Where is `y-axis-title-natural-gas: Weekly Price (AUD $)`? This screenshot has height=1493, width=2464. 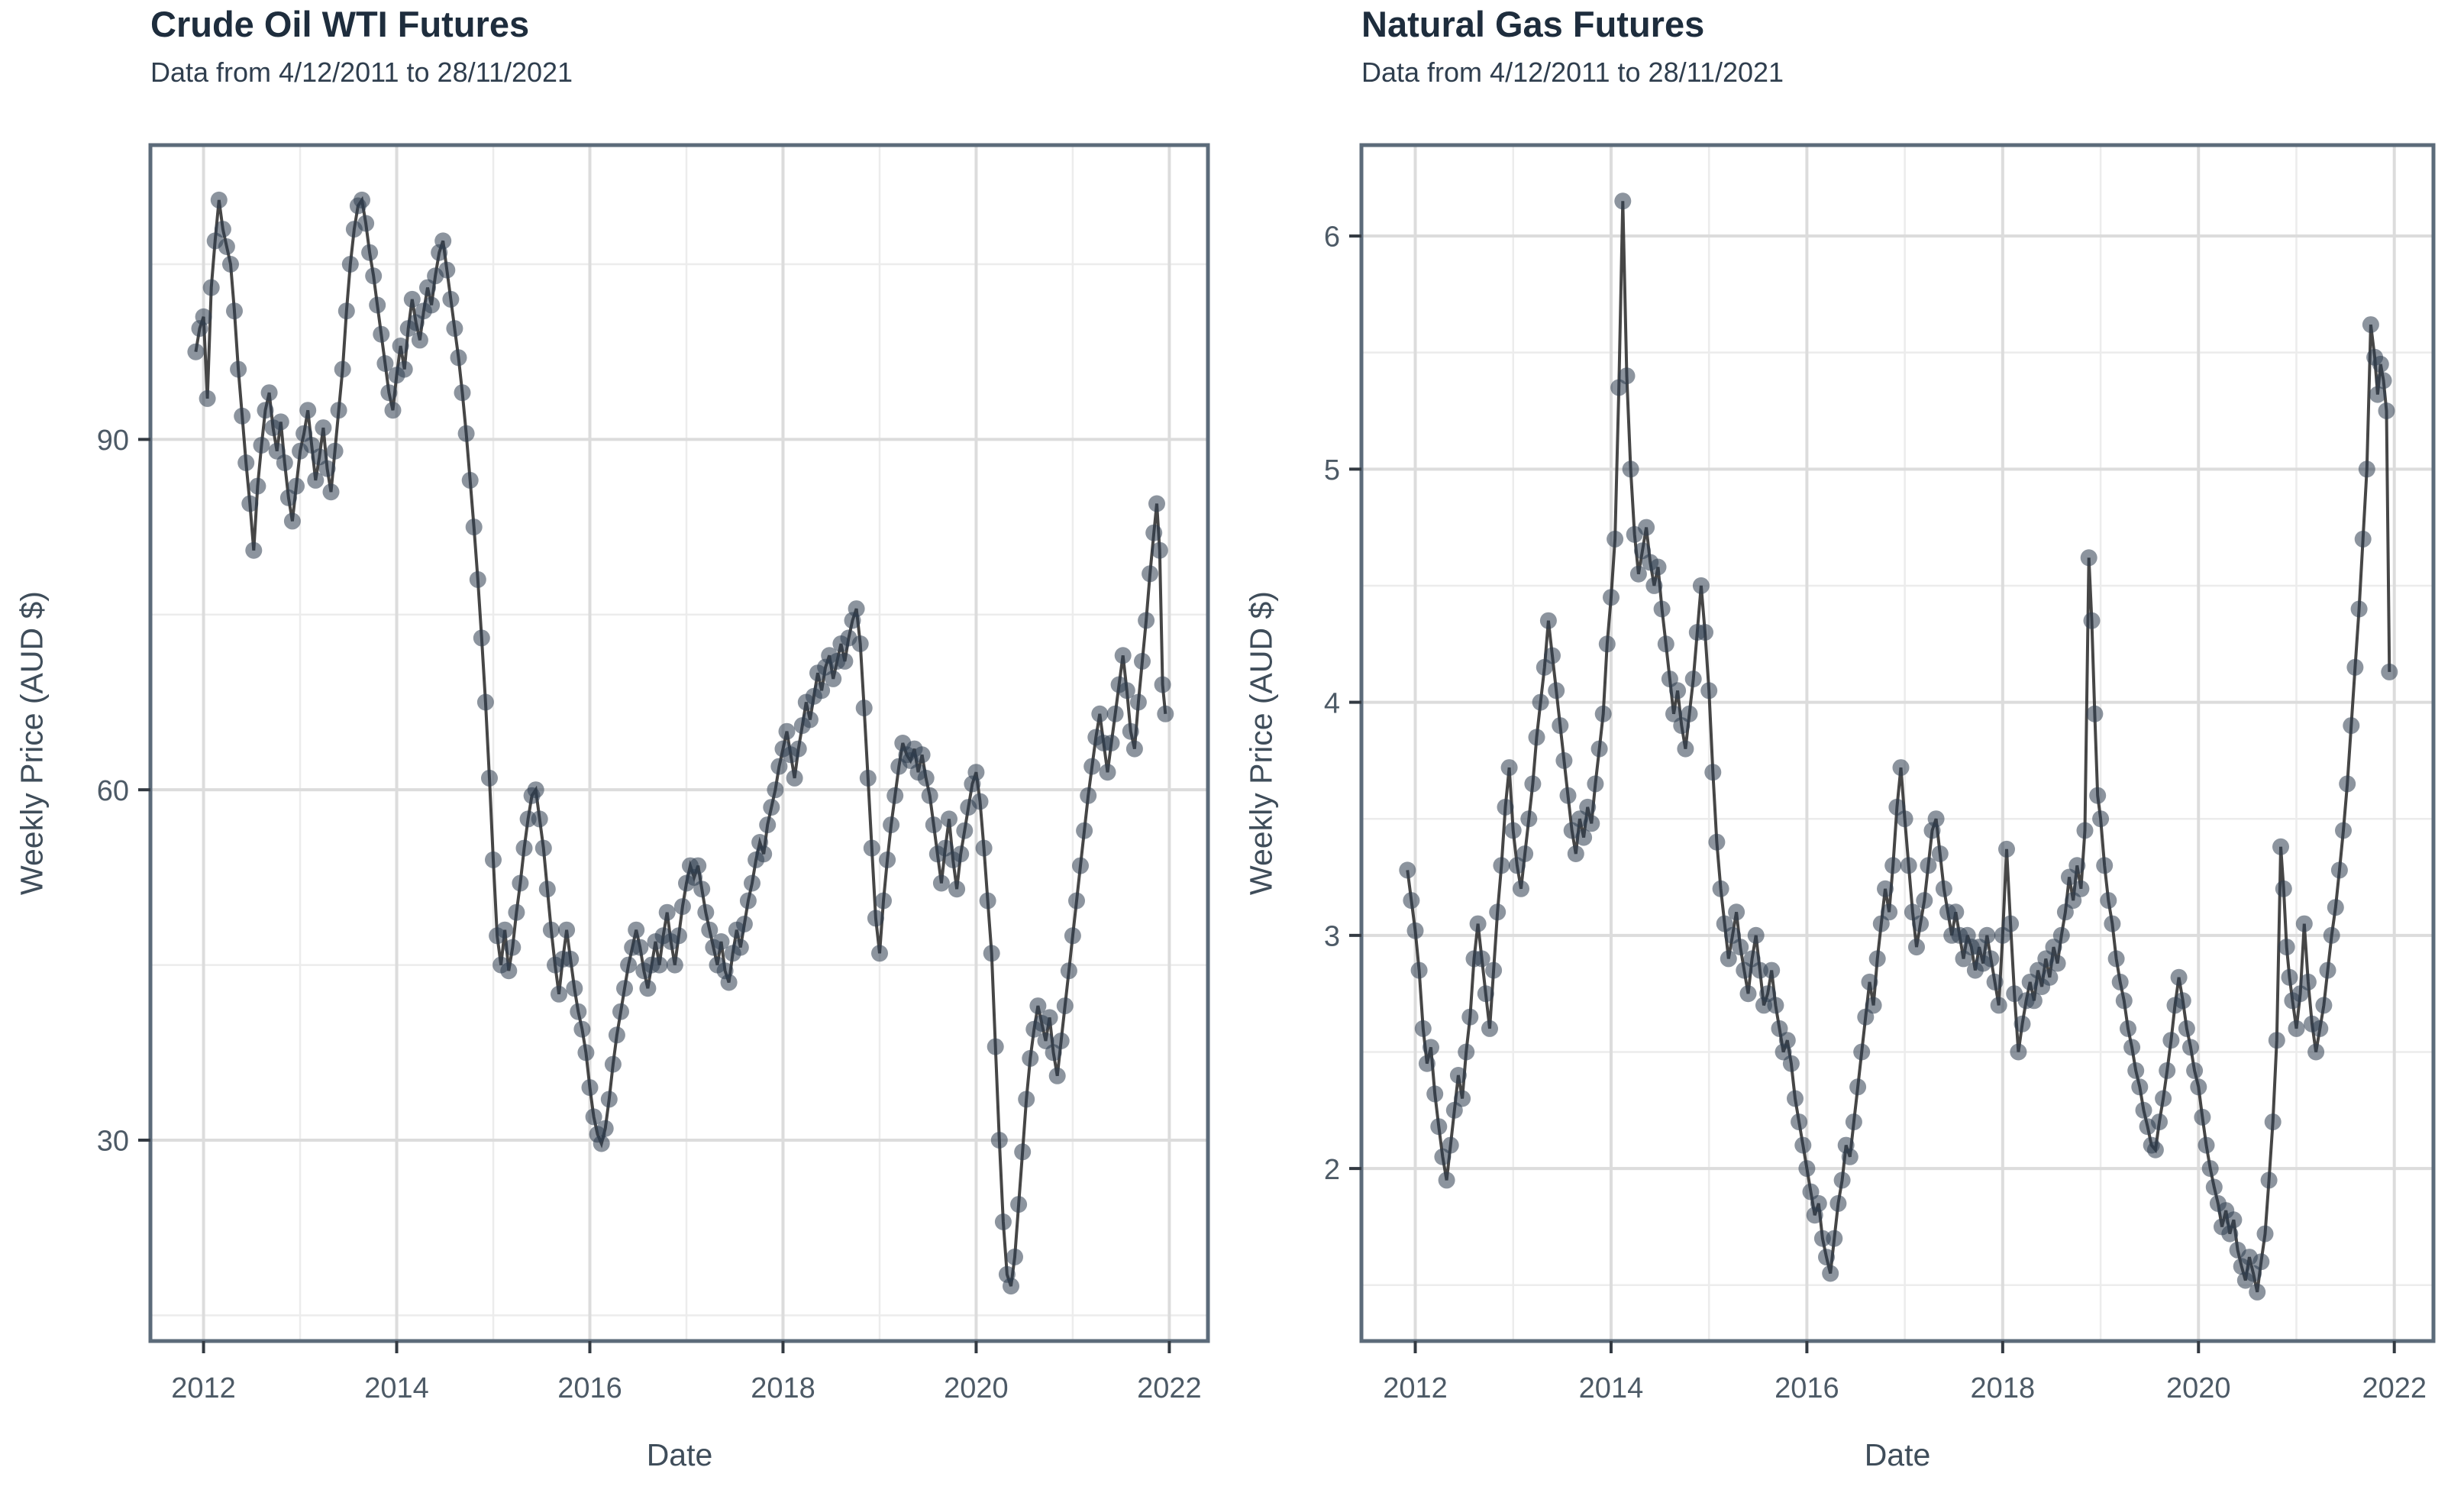
y-axis-title-natural-gas: Weekly Price (AUD $) is located at coordinates (1261, 743).